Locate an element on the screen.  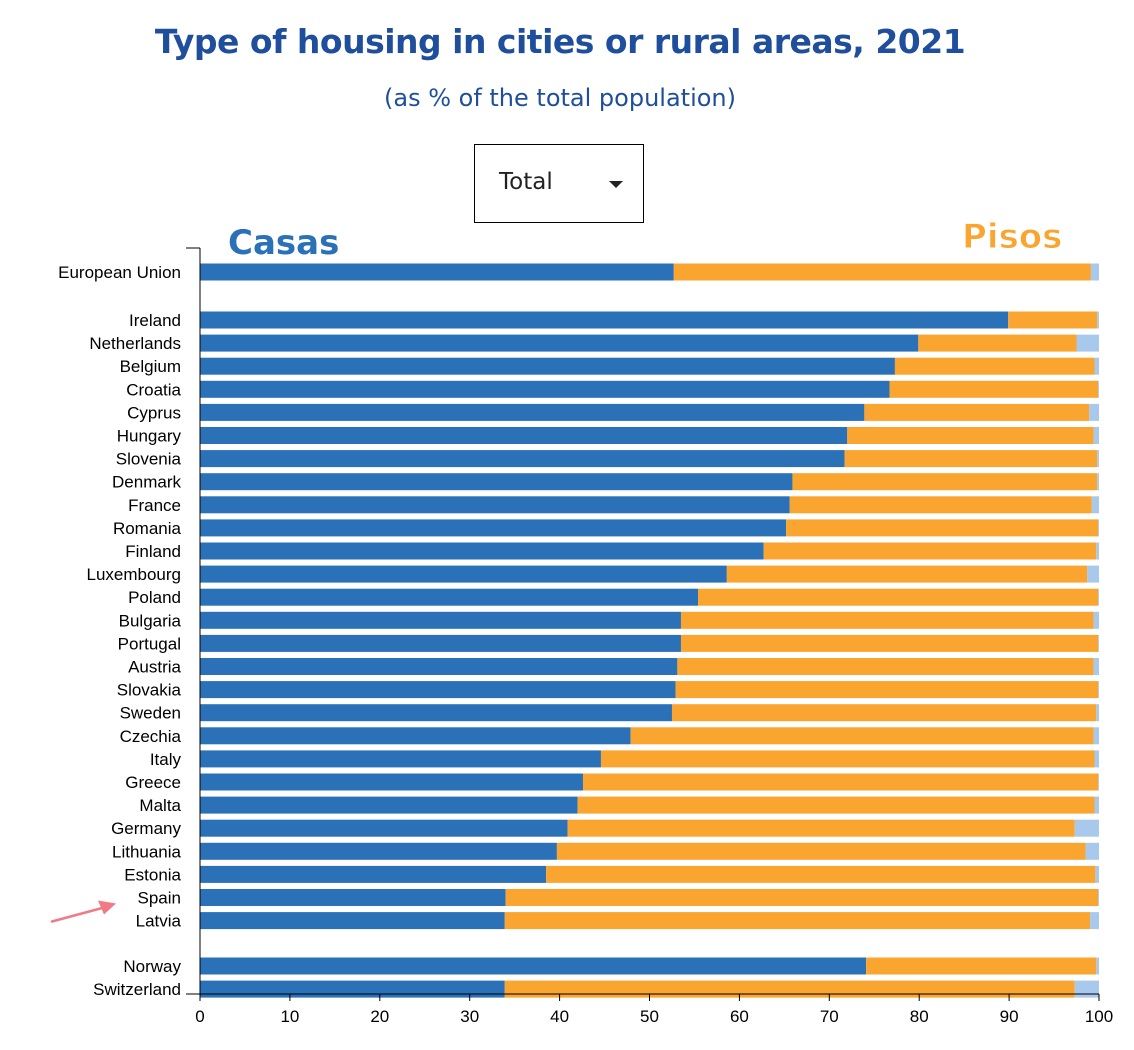
category-label-norway: Norway is located at coordinates (152, 966).